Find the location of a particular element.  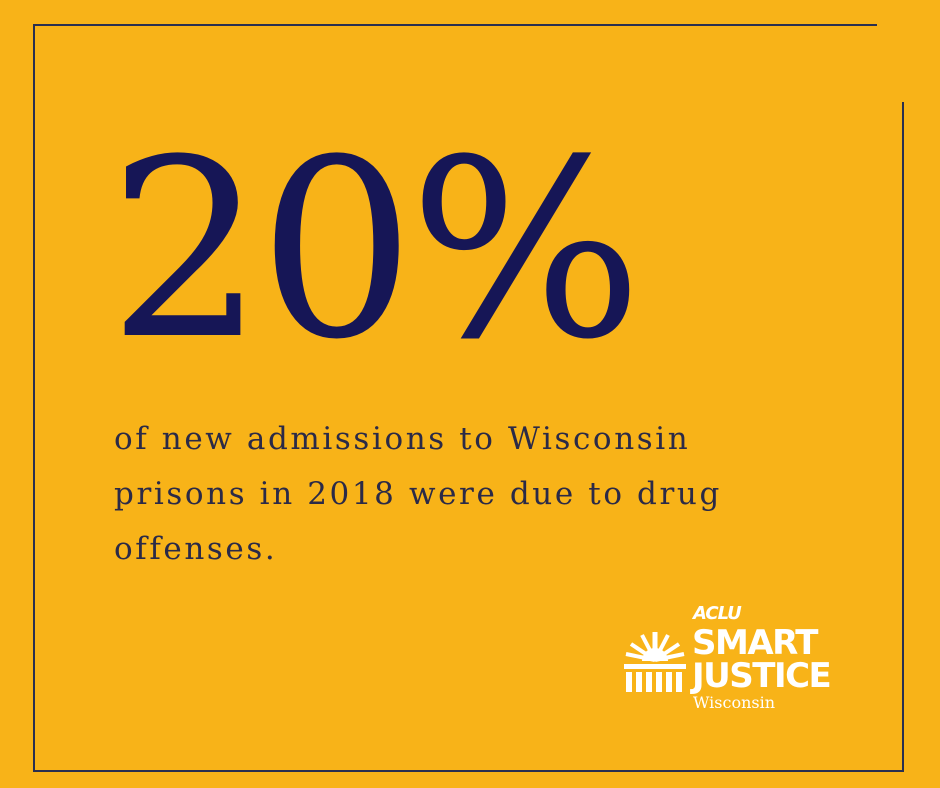

sunrise-bars-logo-icon is located at coordinates (655, 662).